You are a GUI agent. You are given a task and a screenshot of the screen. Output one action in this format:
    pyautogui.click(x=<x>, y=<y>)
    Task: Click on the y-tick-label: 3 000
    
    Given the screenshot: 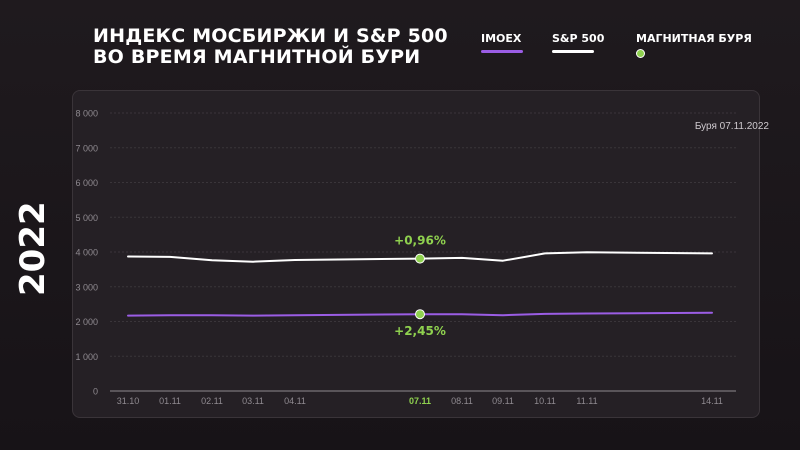 What is the action you would take?
    pyautogui.click(x=86, y=287)
    